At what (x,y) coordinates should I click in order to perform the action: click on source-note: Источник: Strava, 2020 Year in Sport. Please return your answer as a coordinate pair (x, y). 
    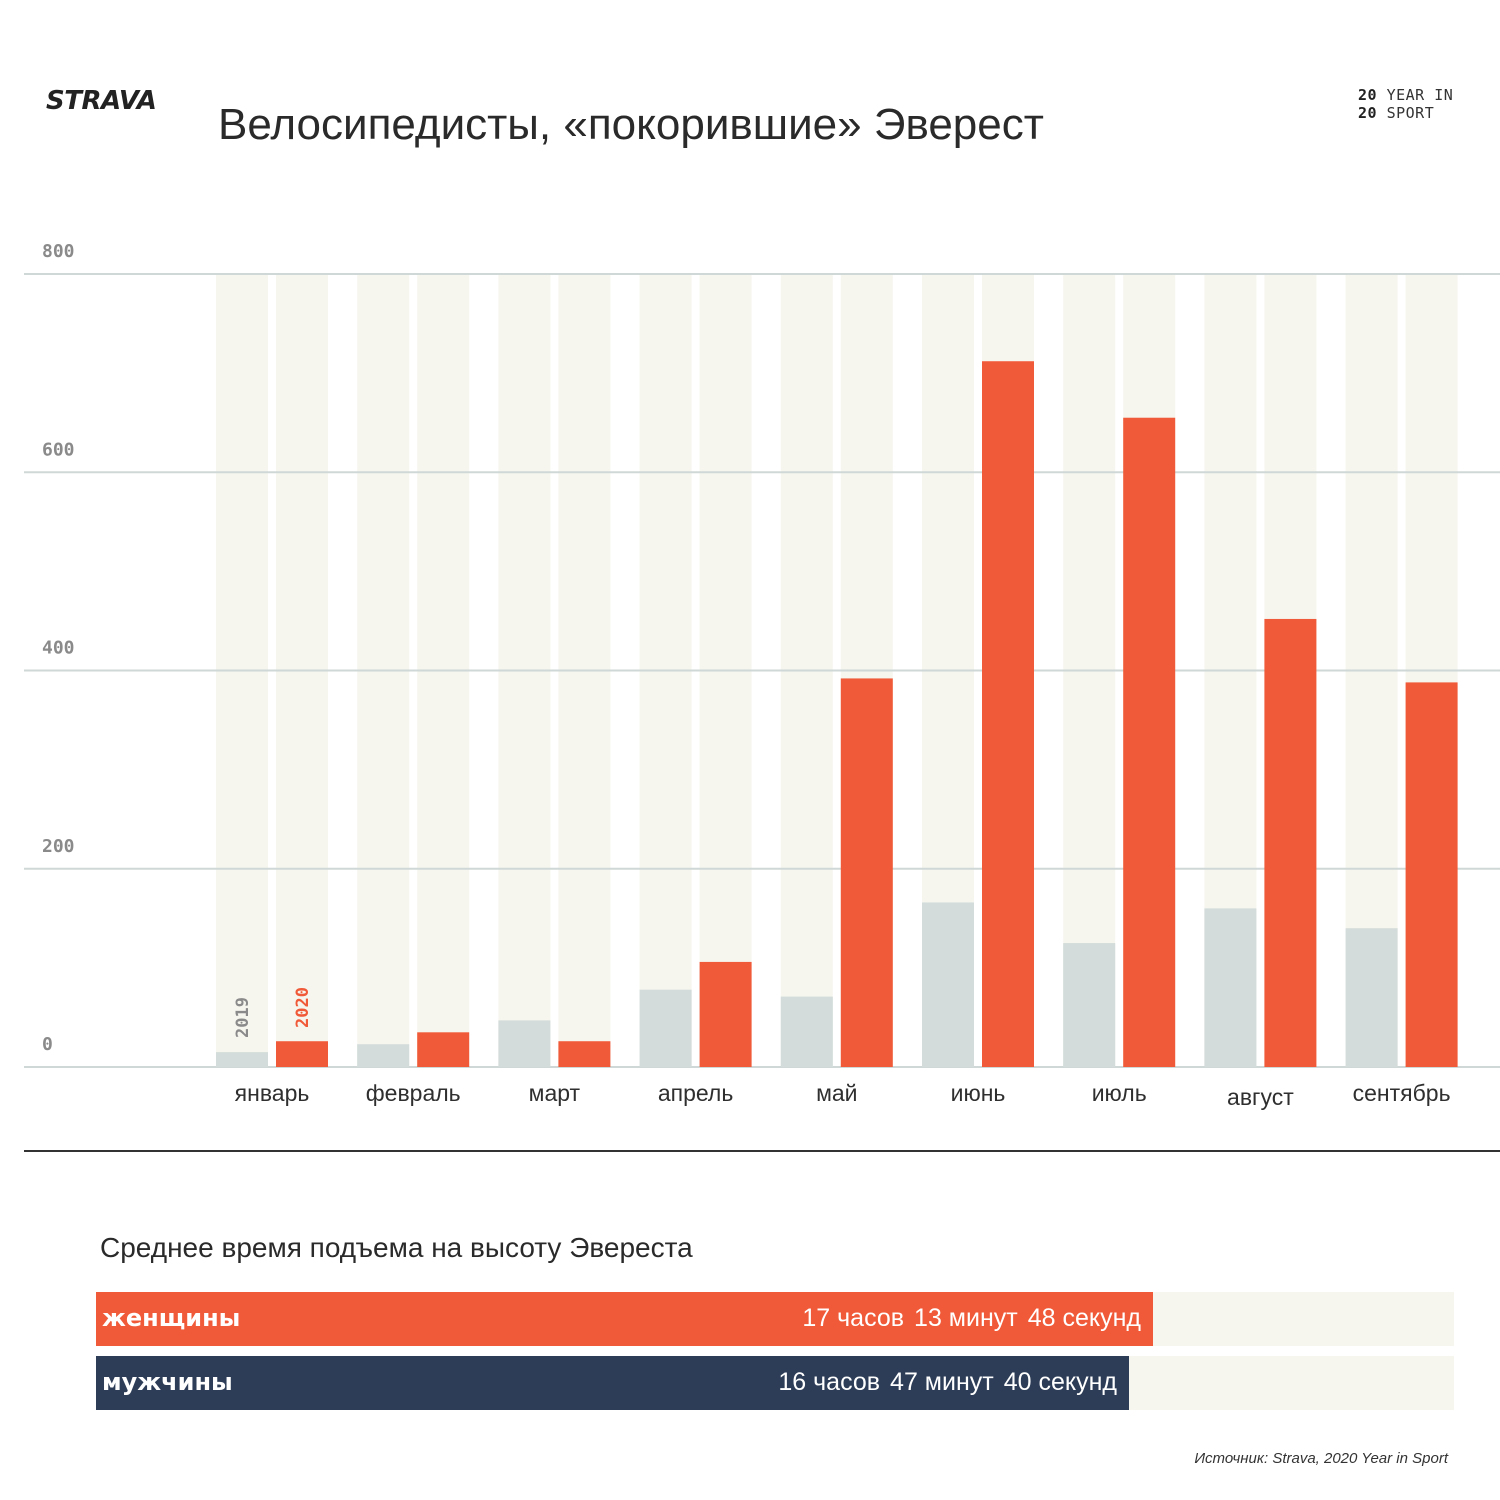
    Looking at the image, I should click on (1321, 1458).